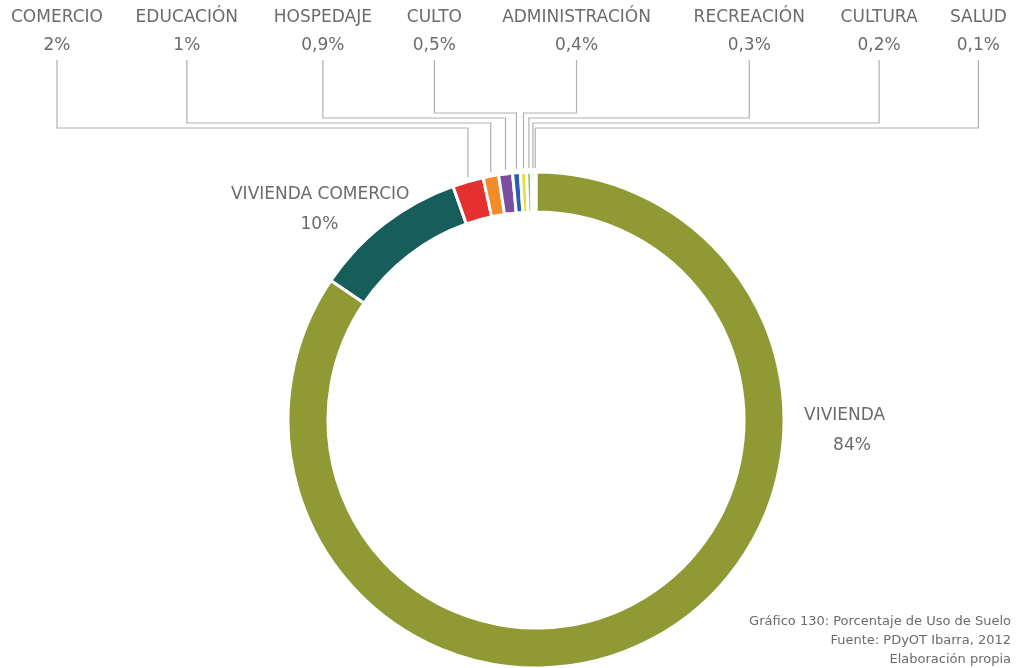 The image size is (1017, 668). What do you see at coordinates (320, 192) in the screenshot?
I see `slice-label: VIVIENDA COMERCIO` at bounding box center [320, 192].